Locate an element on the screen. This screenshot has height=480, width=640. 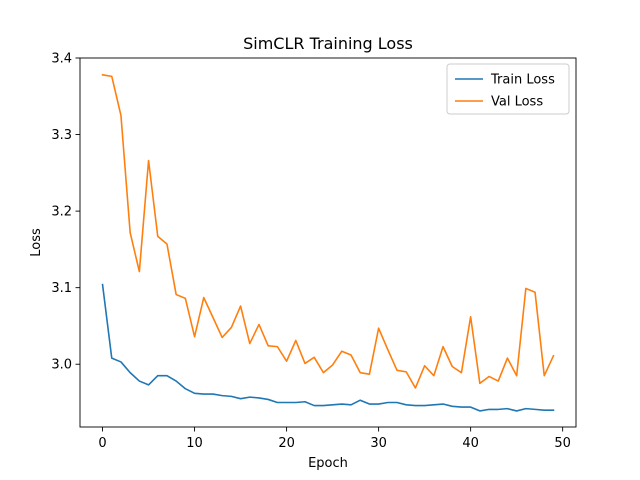
x-tick-label: 10 is located at coordinates (194, 443).